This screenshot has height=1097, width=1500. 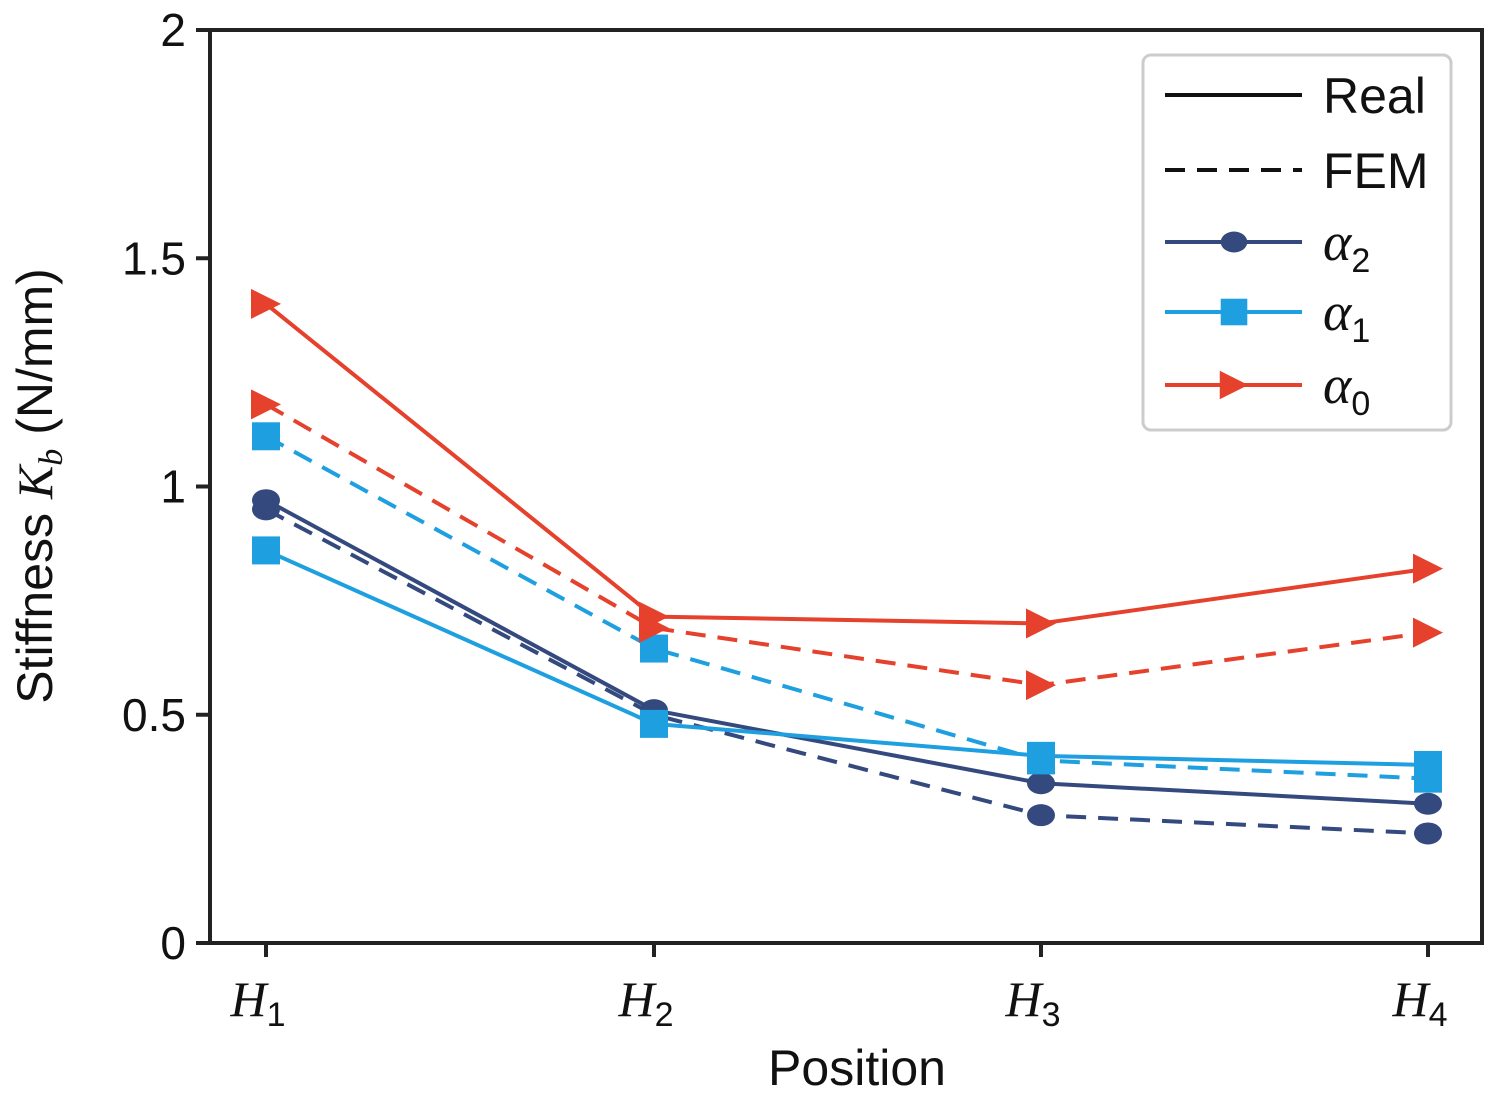 What do you see at coordinates (1438, 1015) in the screenshot?
I see `x-tick-label-subscript: 4` at bounding box center [1438, 1015].